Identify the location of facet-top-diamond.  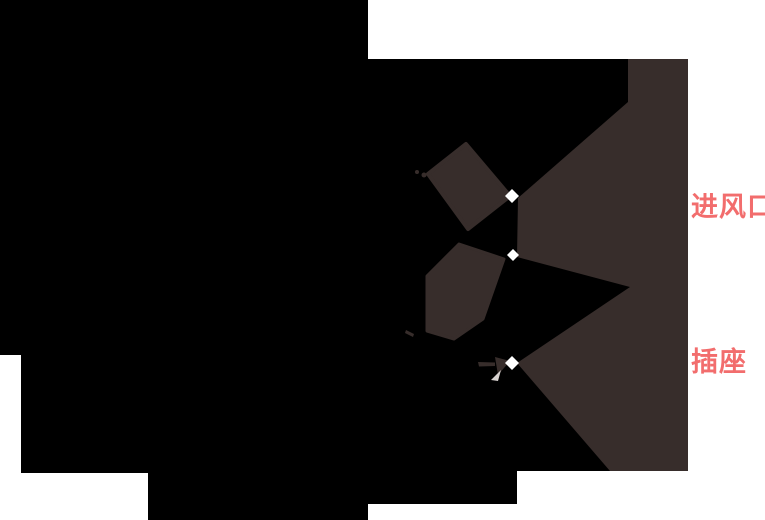
(469, 186).